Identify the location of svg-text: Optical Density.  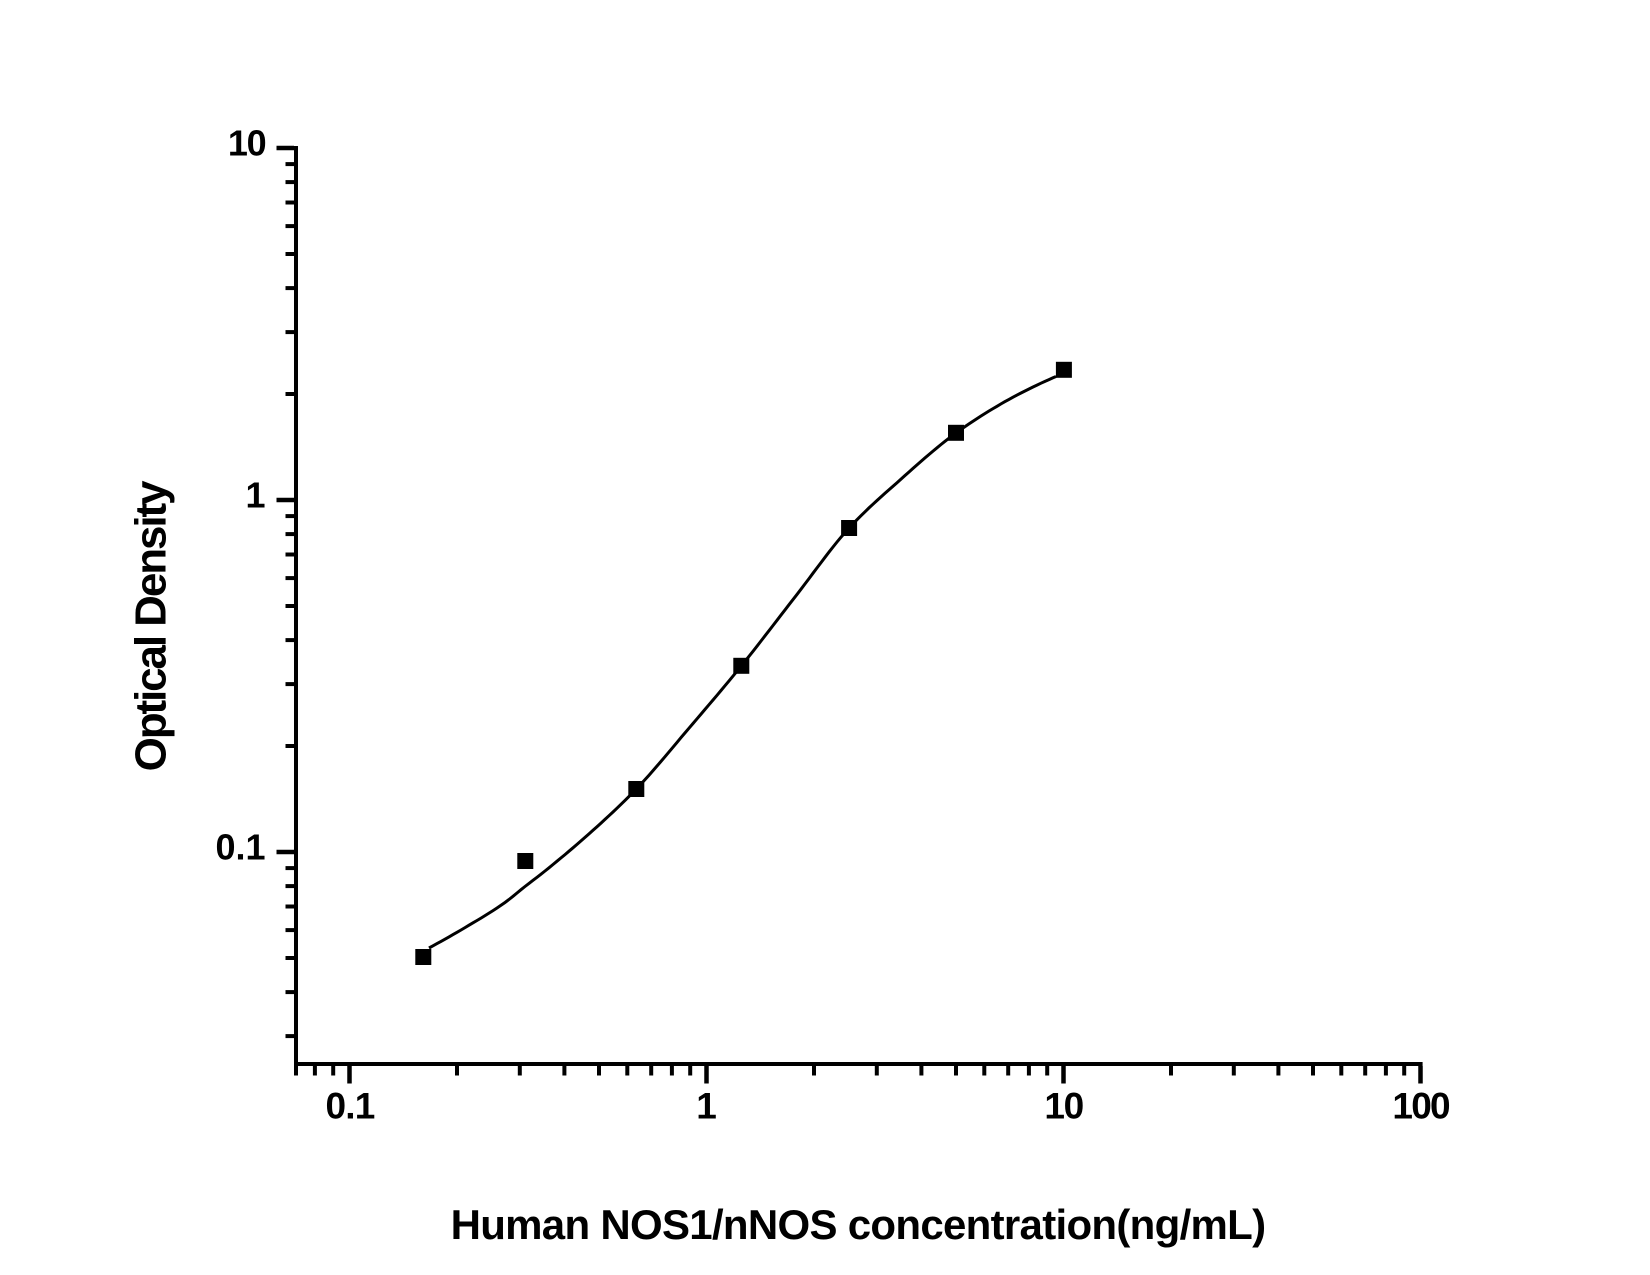
(151, 625).